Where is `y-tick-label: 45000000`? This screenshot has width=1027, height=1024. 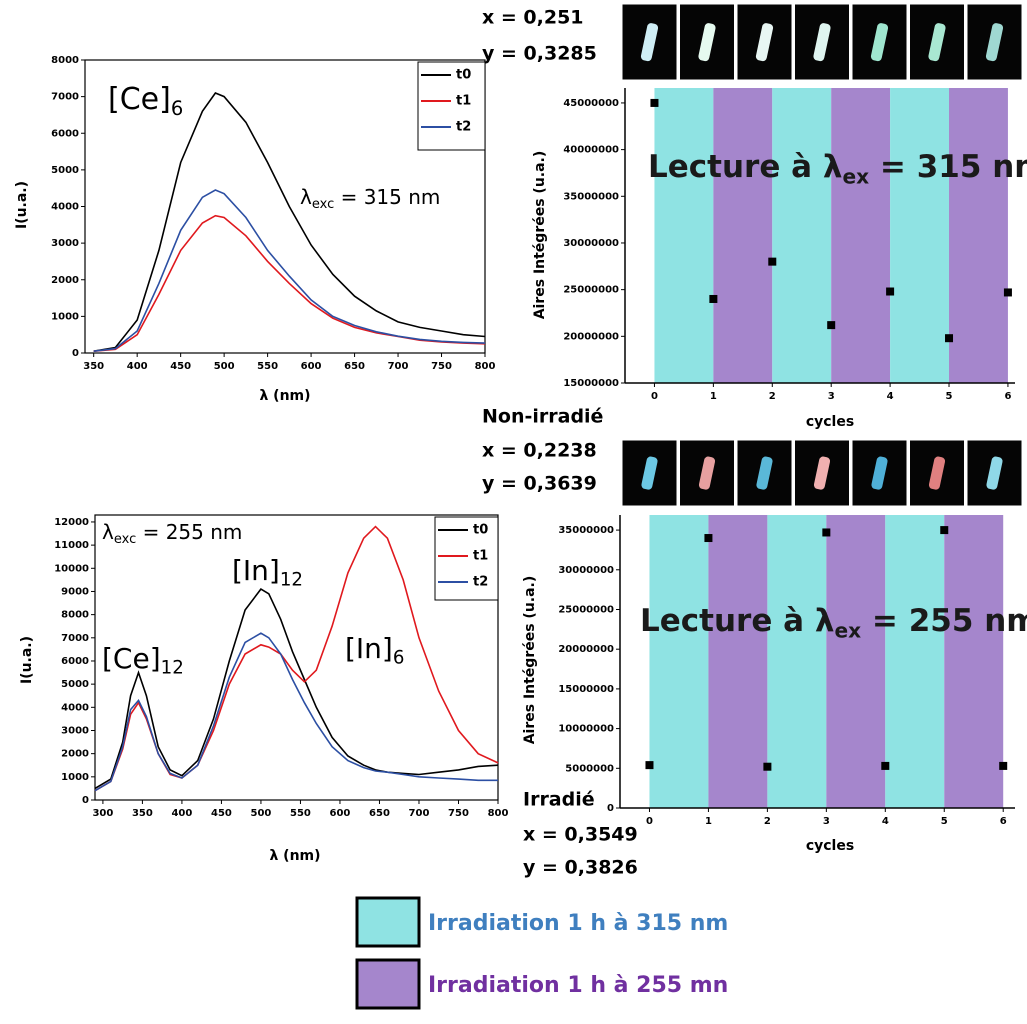 y-tick-label: 45000000 is located at coordinates (591, 103).